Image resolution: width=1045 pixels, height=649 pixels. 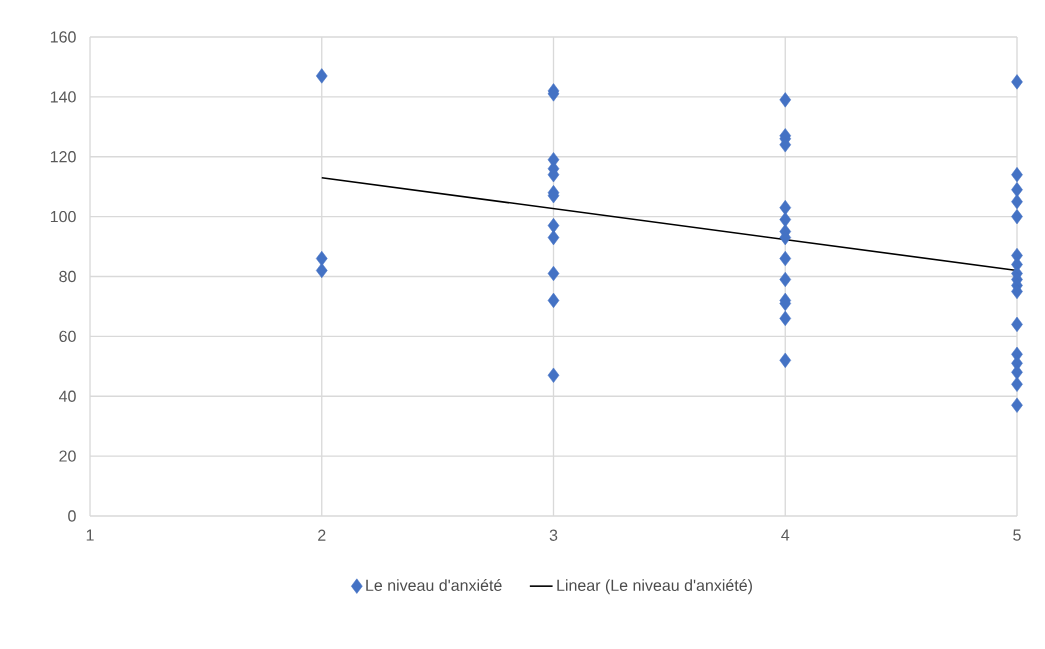 What do you see at coordinates (63, 37) in the screenshot?
I see `y-tick-label: 160` at bounding box center [63, 37].